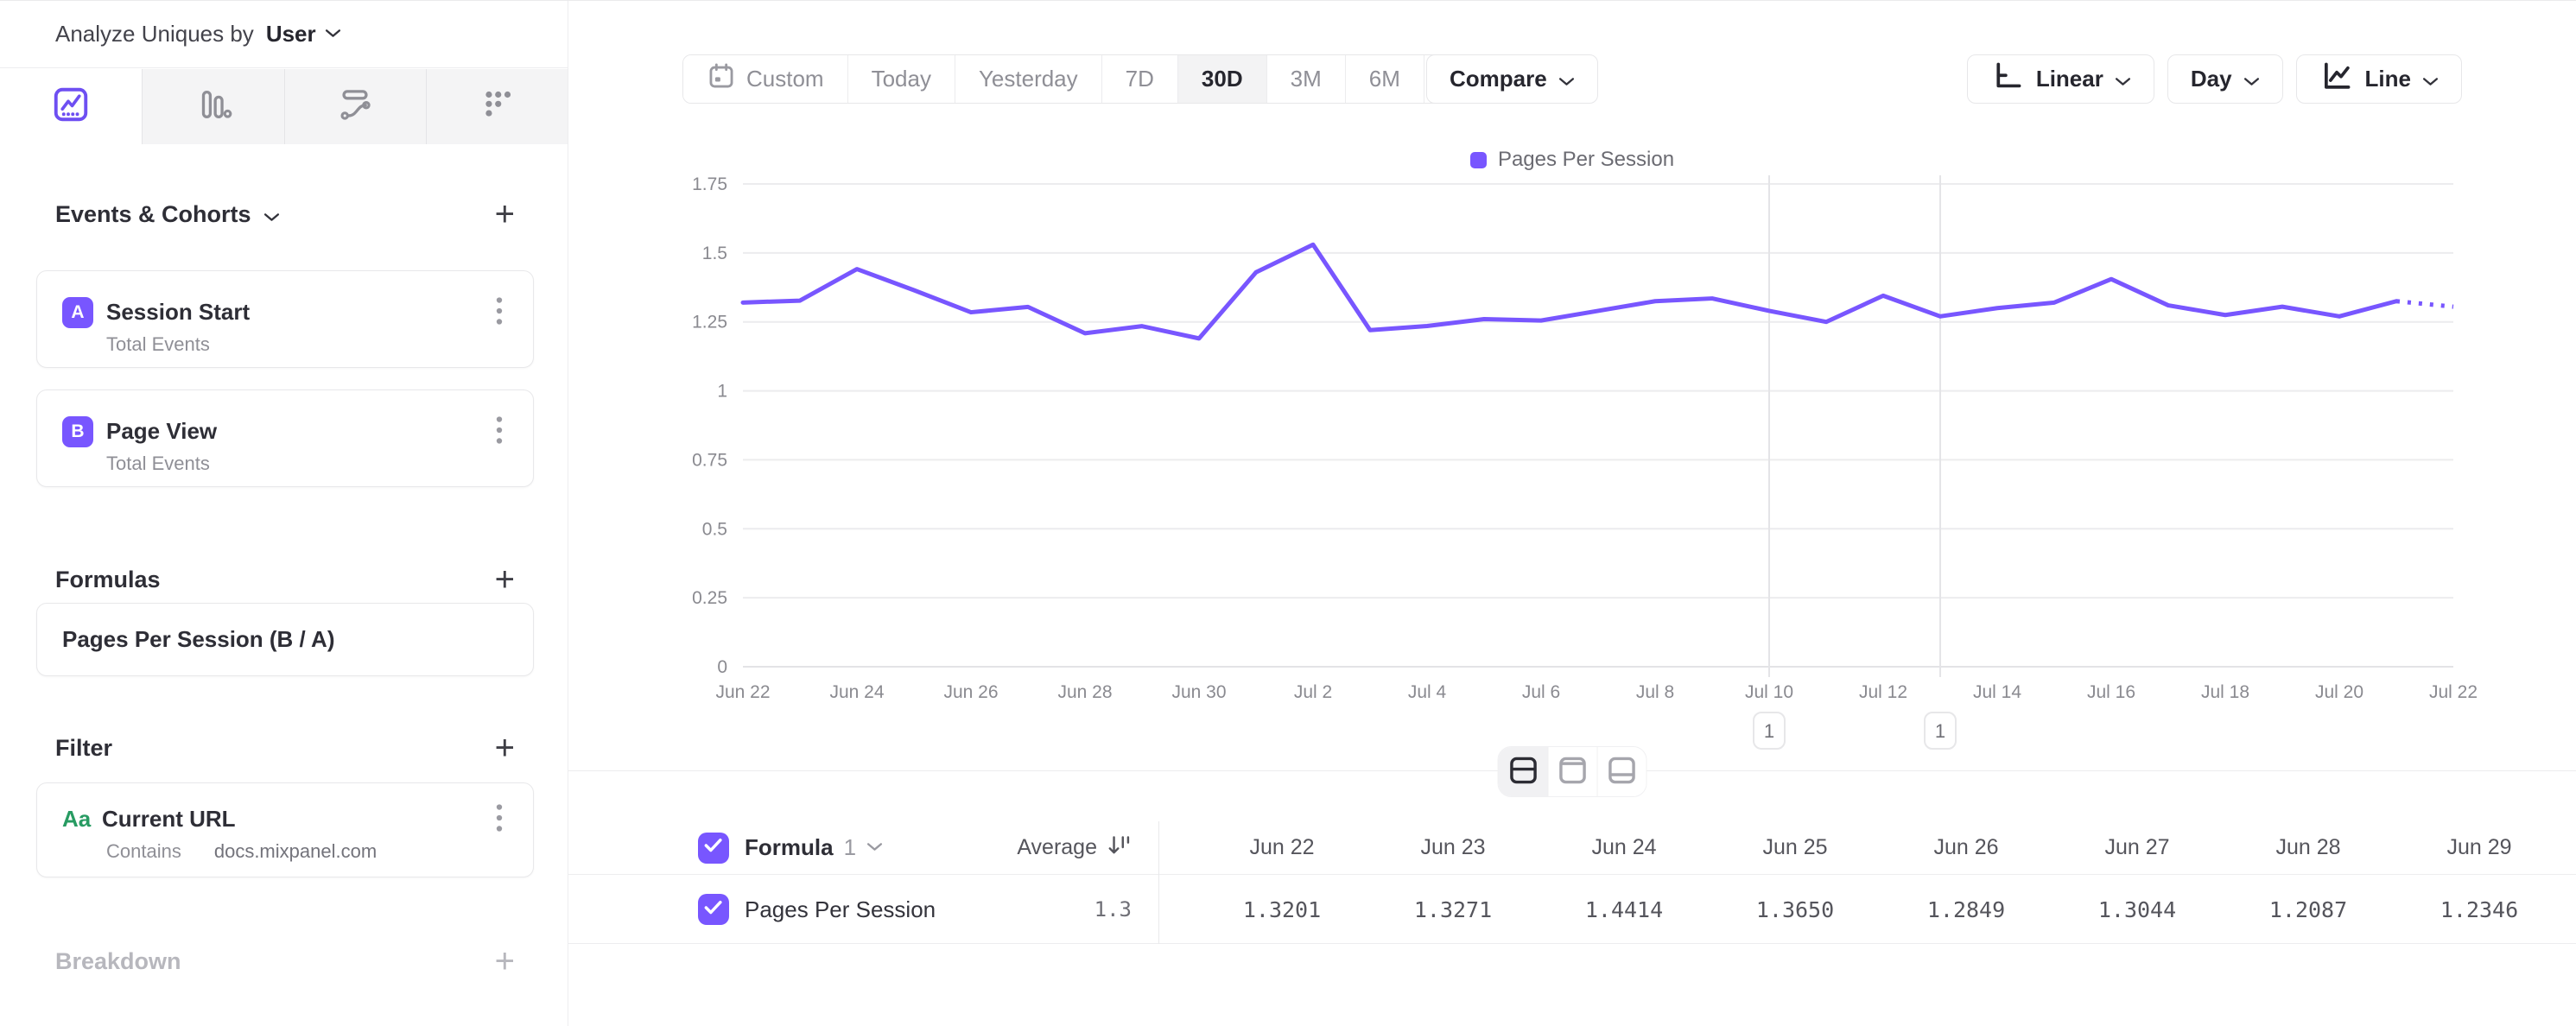  I want to click on chart-display-controls: Linear Day Line, so click(2214, 79).